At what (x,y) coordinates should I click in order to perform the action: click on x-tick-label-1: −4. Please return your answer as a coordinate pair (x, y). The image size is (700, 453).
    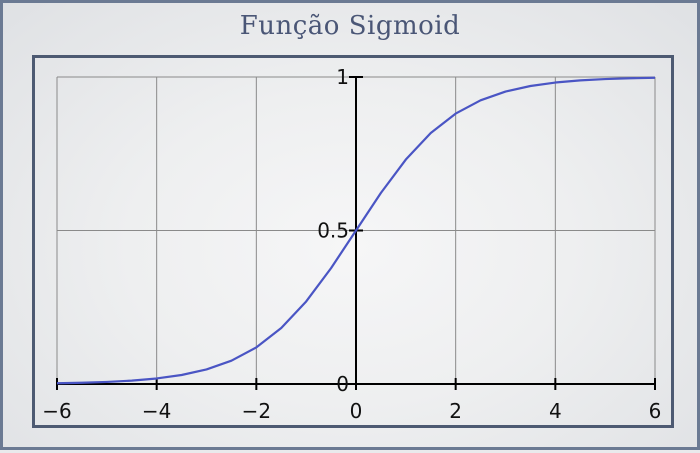
    Looking at the image, I should click on (156, 411).